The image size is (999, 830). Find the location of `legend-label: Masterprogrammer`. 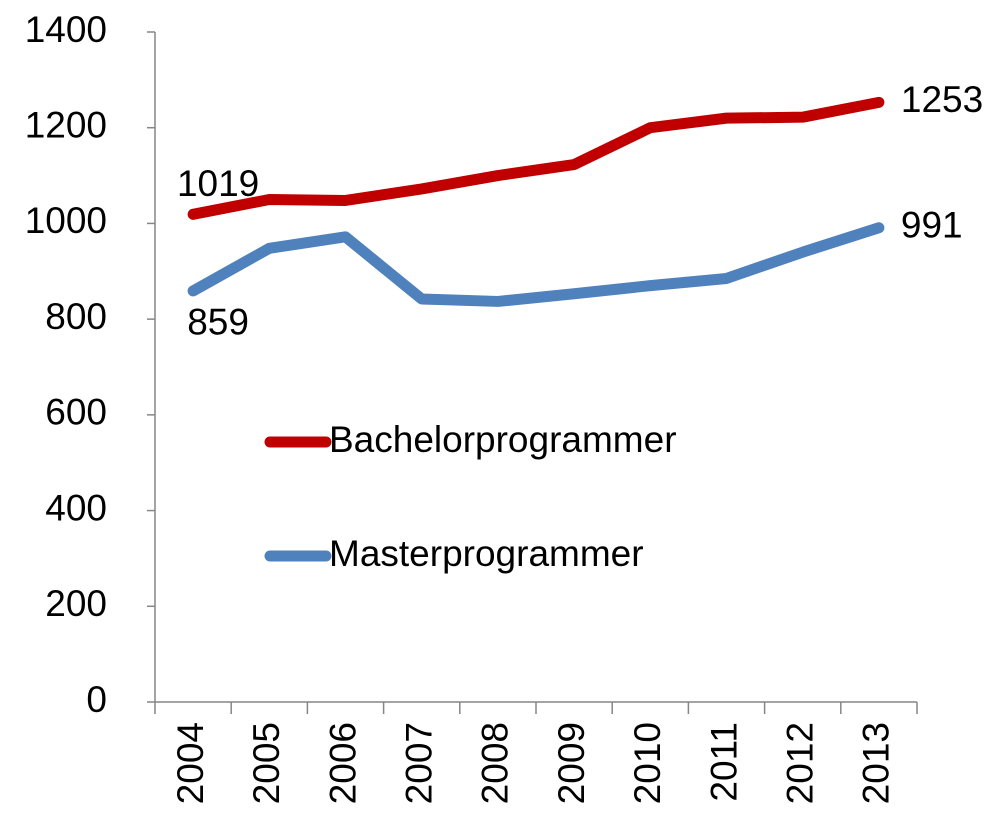

legend-label: Masterprogrammer is located at coordinates (486, 553).